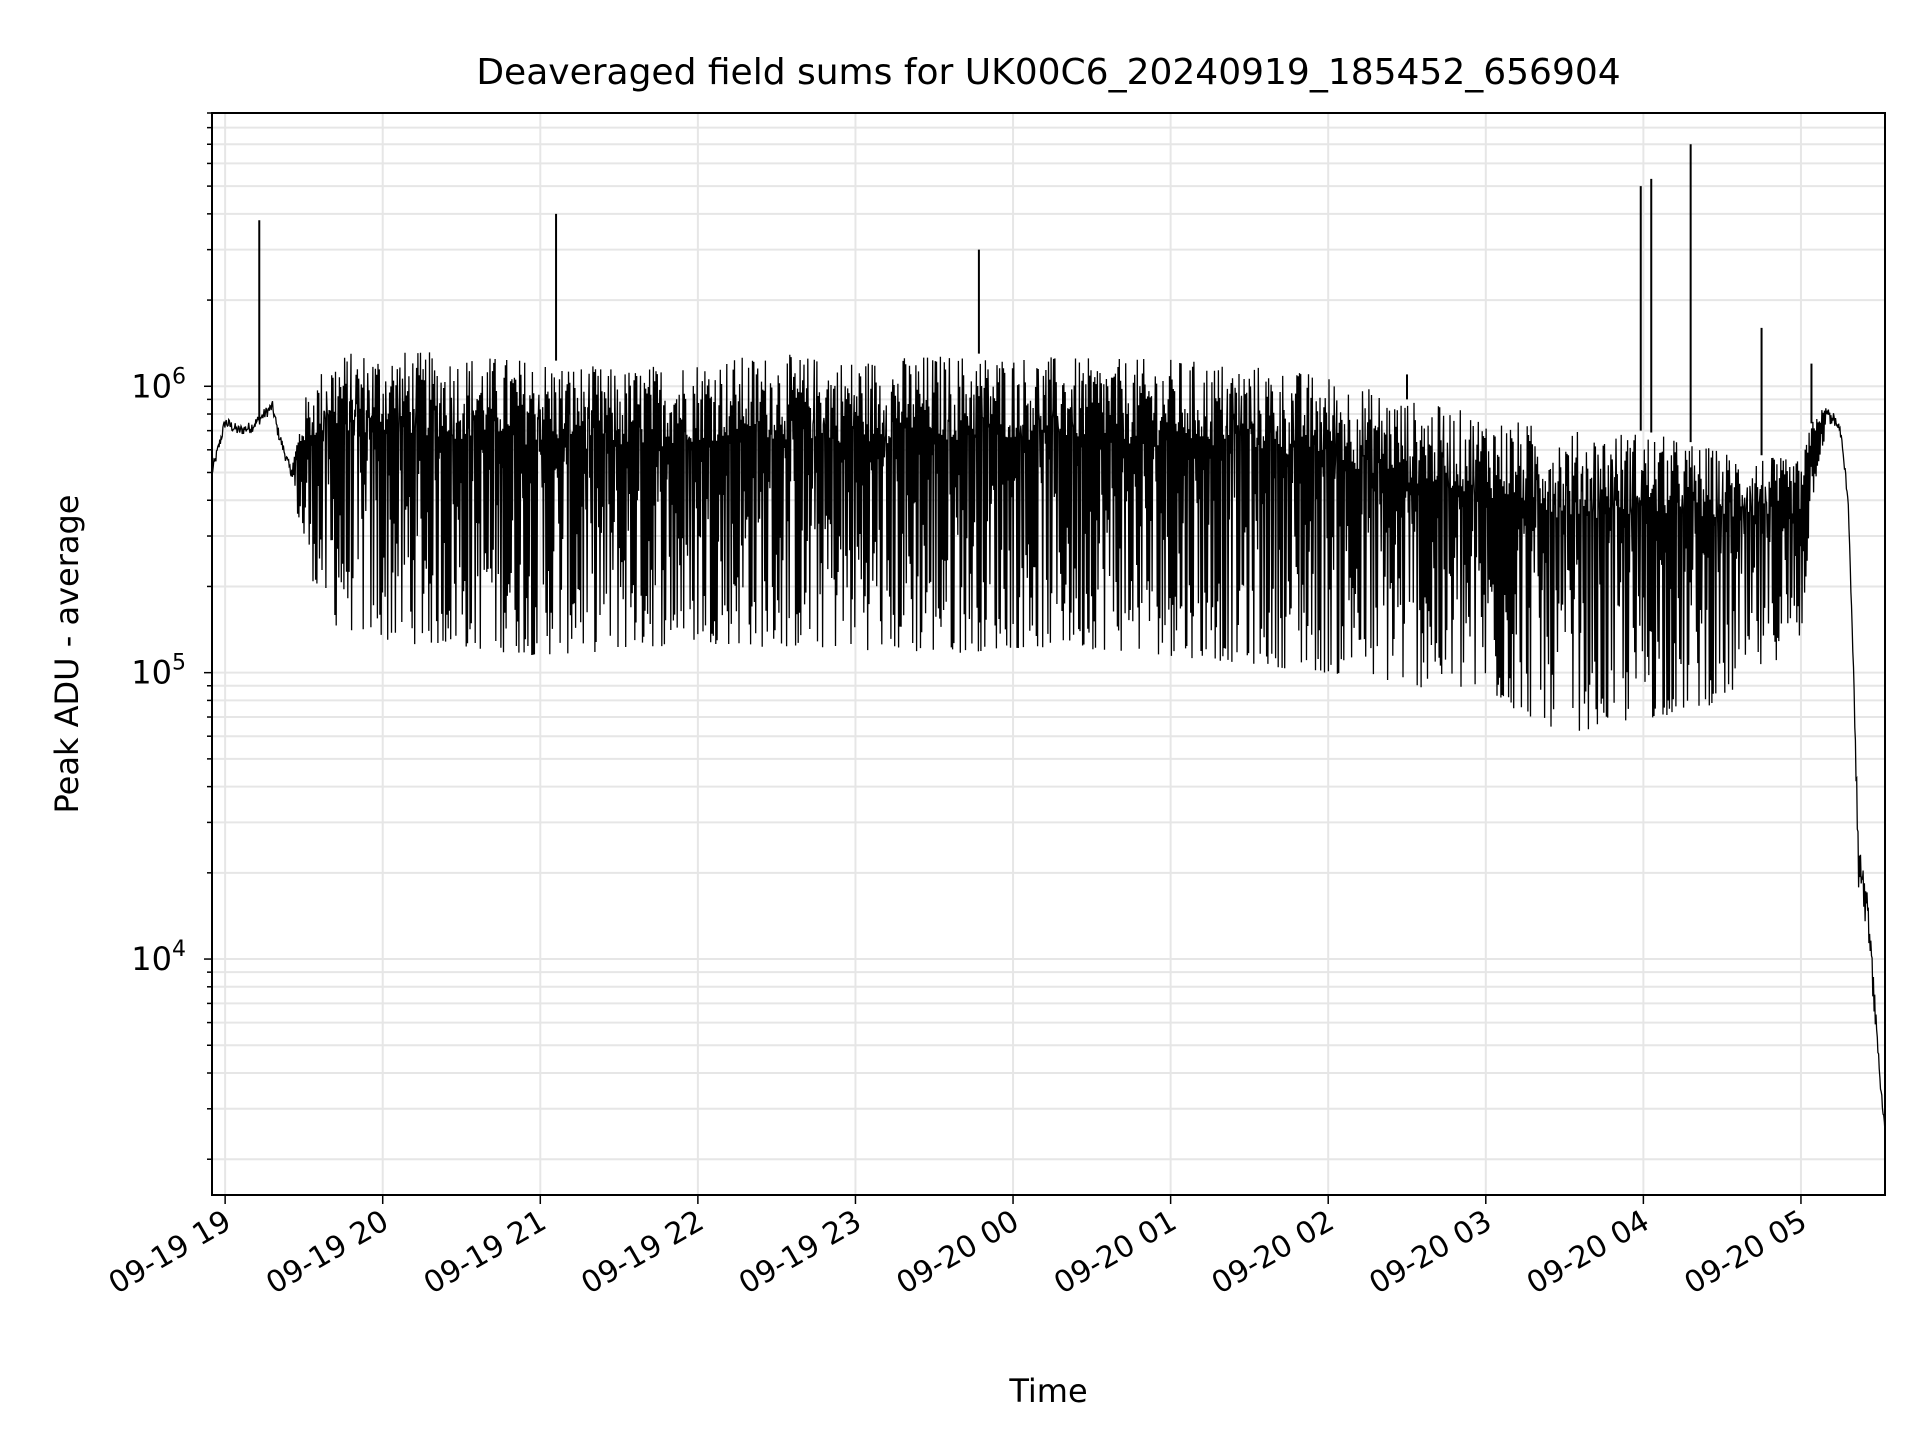  I want to click on y-tick-label: 106, so click(158, 384).